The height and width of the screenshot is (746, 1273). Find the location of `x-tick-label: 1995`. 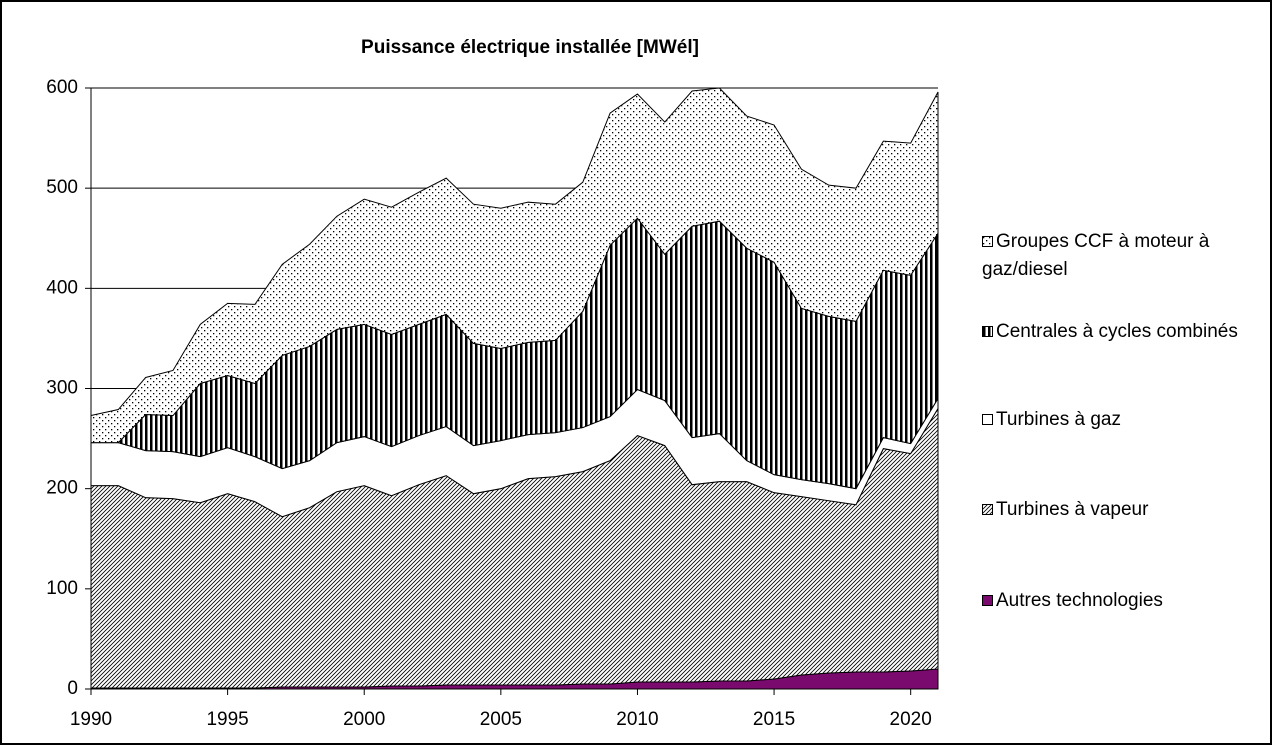

x-tick-label: 1995 is located at coordinates (227, 719).